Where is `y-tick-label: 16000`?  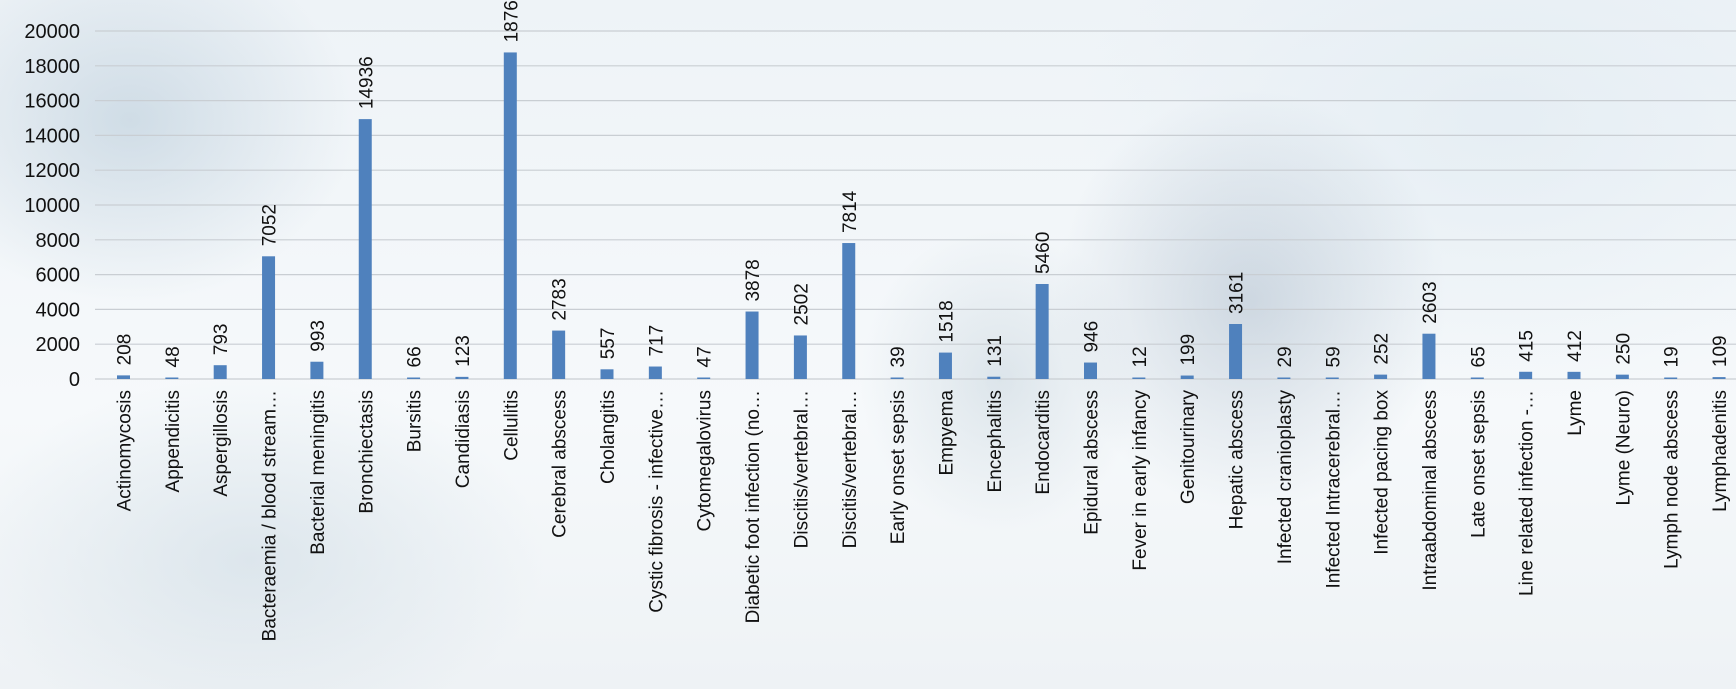
y-tick-label: 16000 is located at coordinates (52, 102).